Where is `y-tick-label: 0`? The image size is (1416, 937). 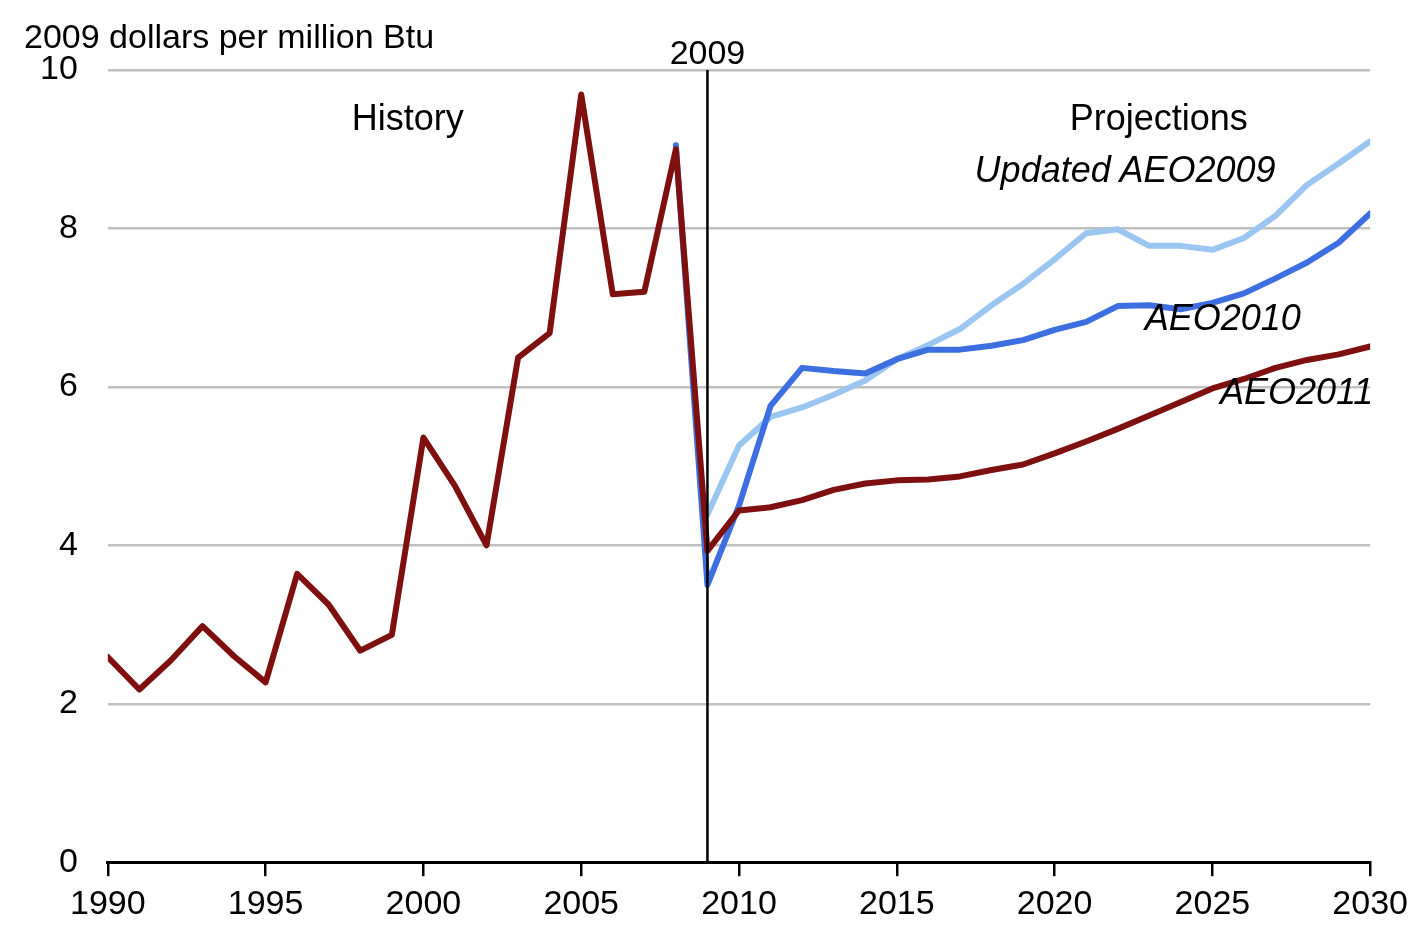 y-tick-label: 0 is located at coordinates (68, 859).